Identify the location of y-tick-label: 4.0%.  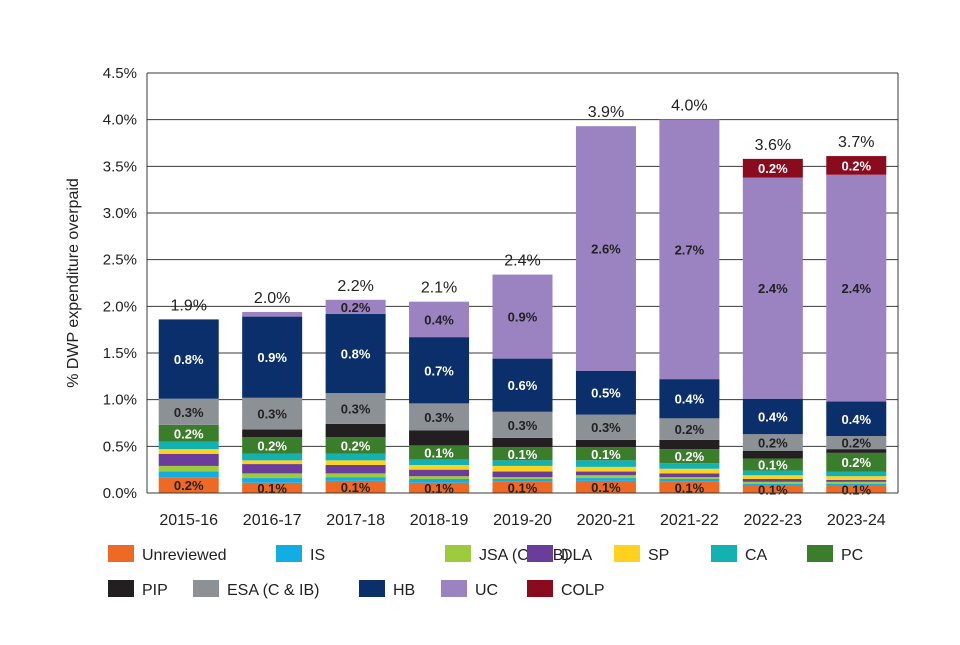
(120, 120).